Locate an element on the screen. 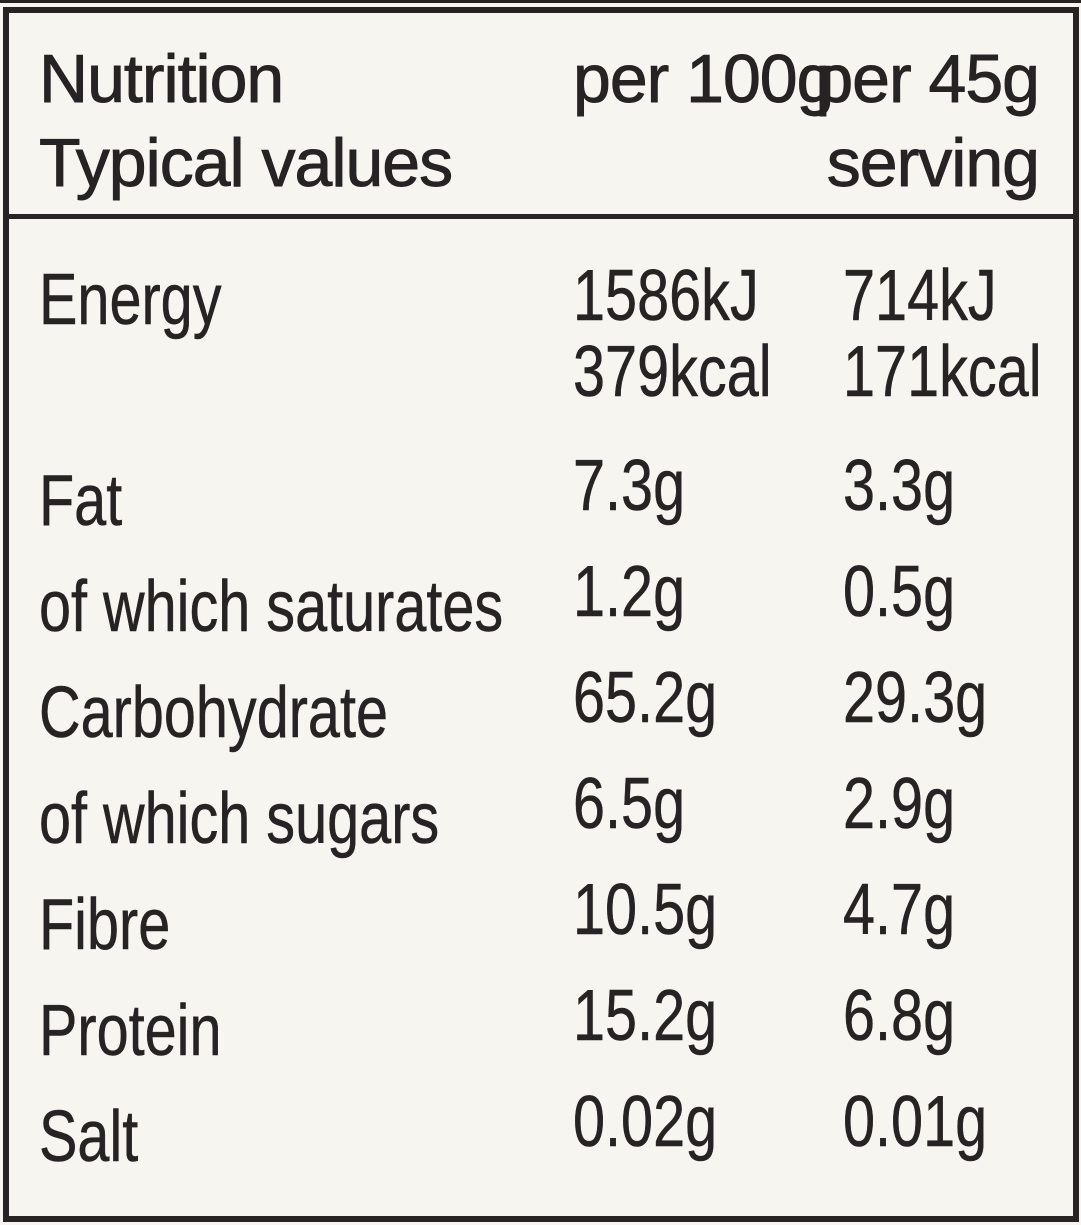  value-per-100g-cell: 15.2g is located at coordinates (708, 1016).